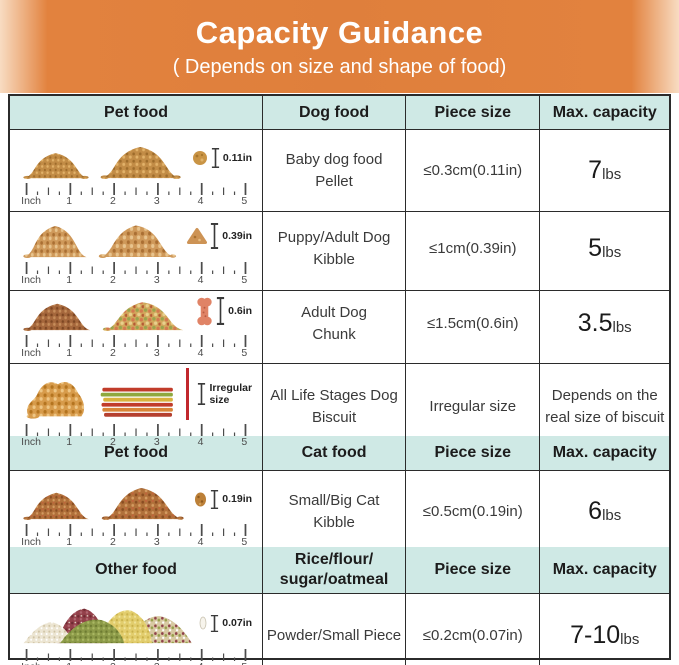  What do you see at coordinates (197, 236) in the screenshot?
I see `kibble-piece-icon` at bounding box center [197, 236].